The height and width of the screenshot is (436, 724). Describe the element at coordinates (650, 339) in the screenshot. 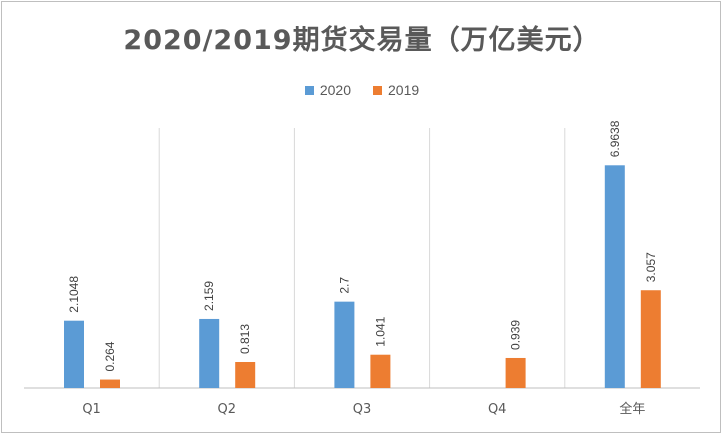

I see `bar-2019-全年` at that location.